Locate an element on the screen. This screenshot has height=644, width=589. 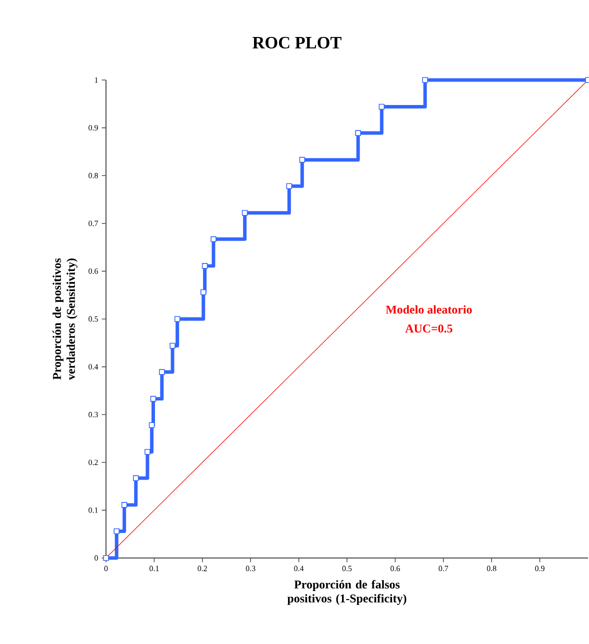
chart-title: ROC PLOT is located at coordinates (297, 42).